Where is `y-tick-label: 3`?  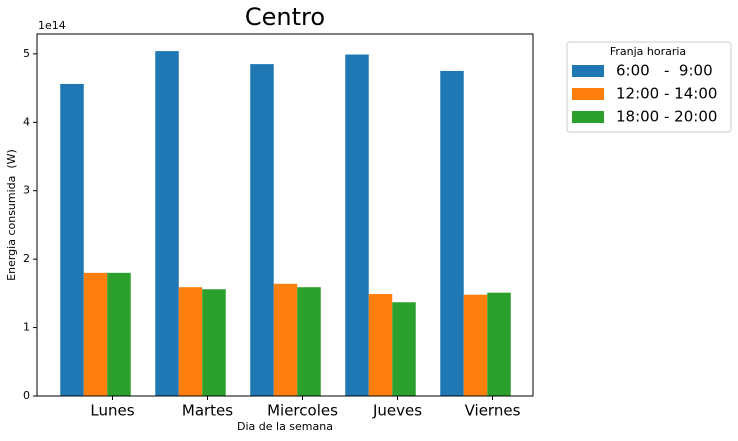 y-tick-label: 3 is located at coordinates (26, 190).